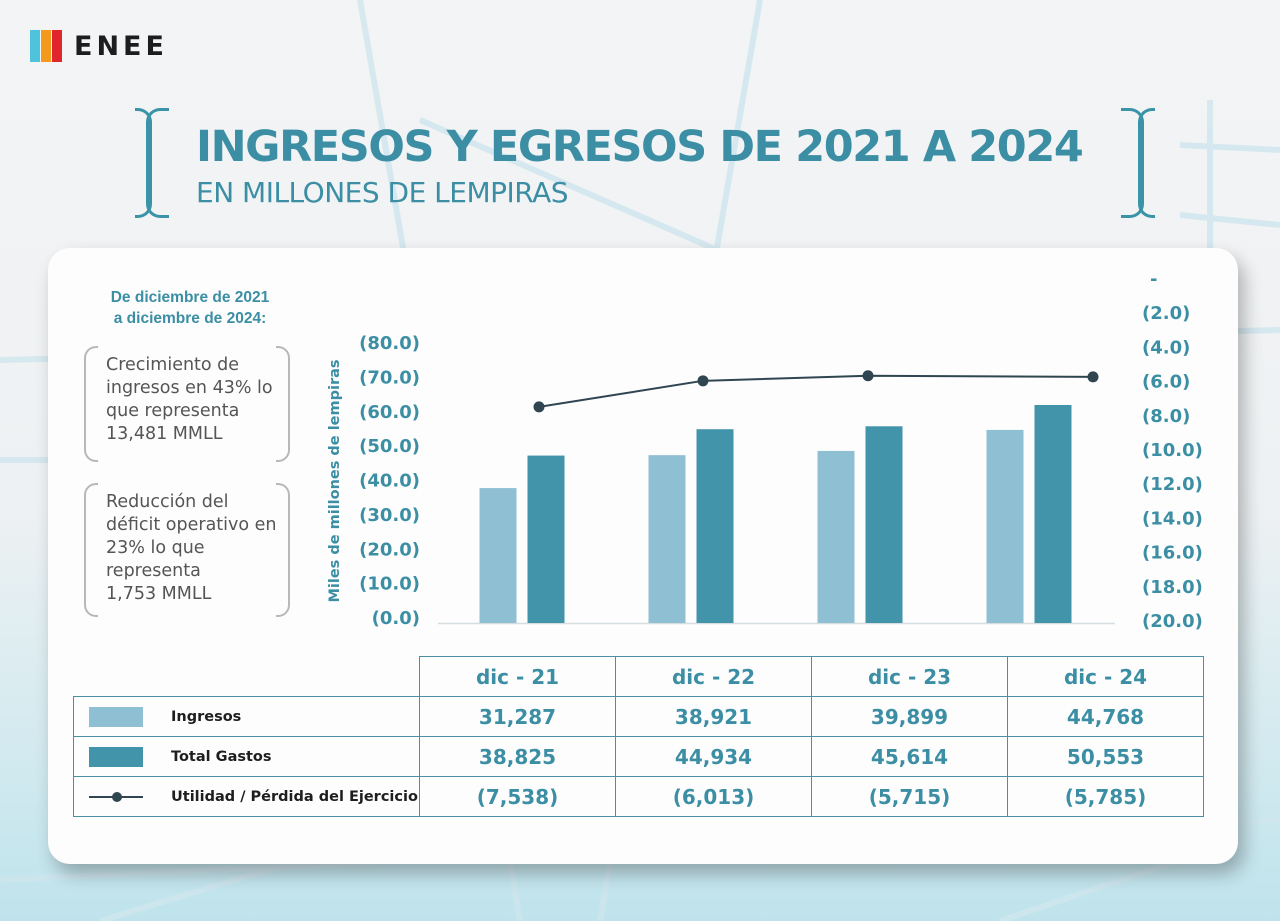 The height and width of the screenshot is (921, 1280). Describe the element at coordinates (396, 618) in the screenshot. I see `left-axis-tick-label: (0.0)` at that location.